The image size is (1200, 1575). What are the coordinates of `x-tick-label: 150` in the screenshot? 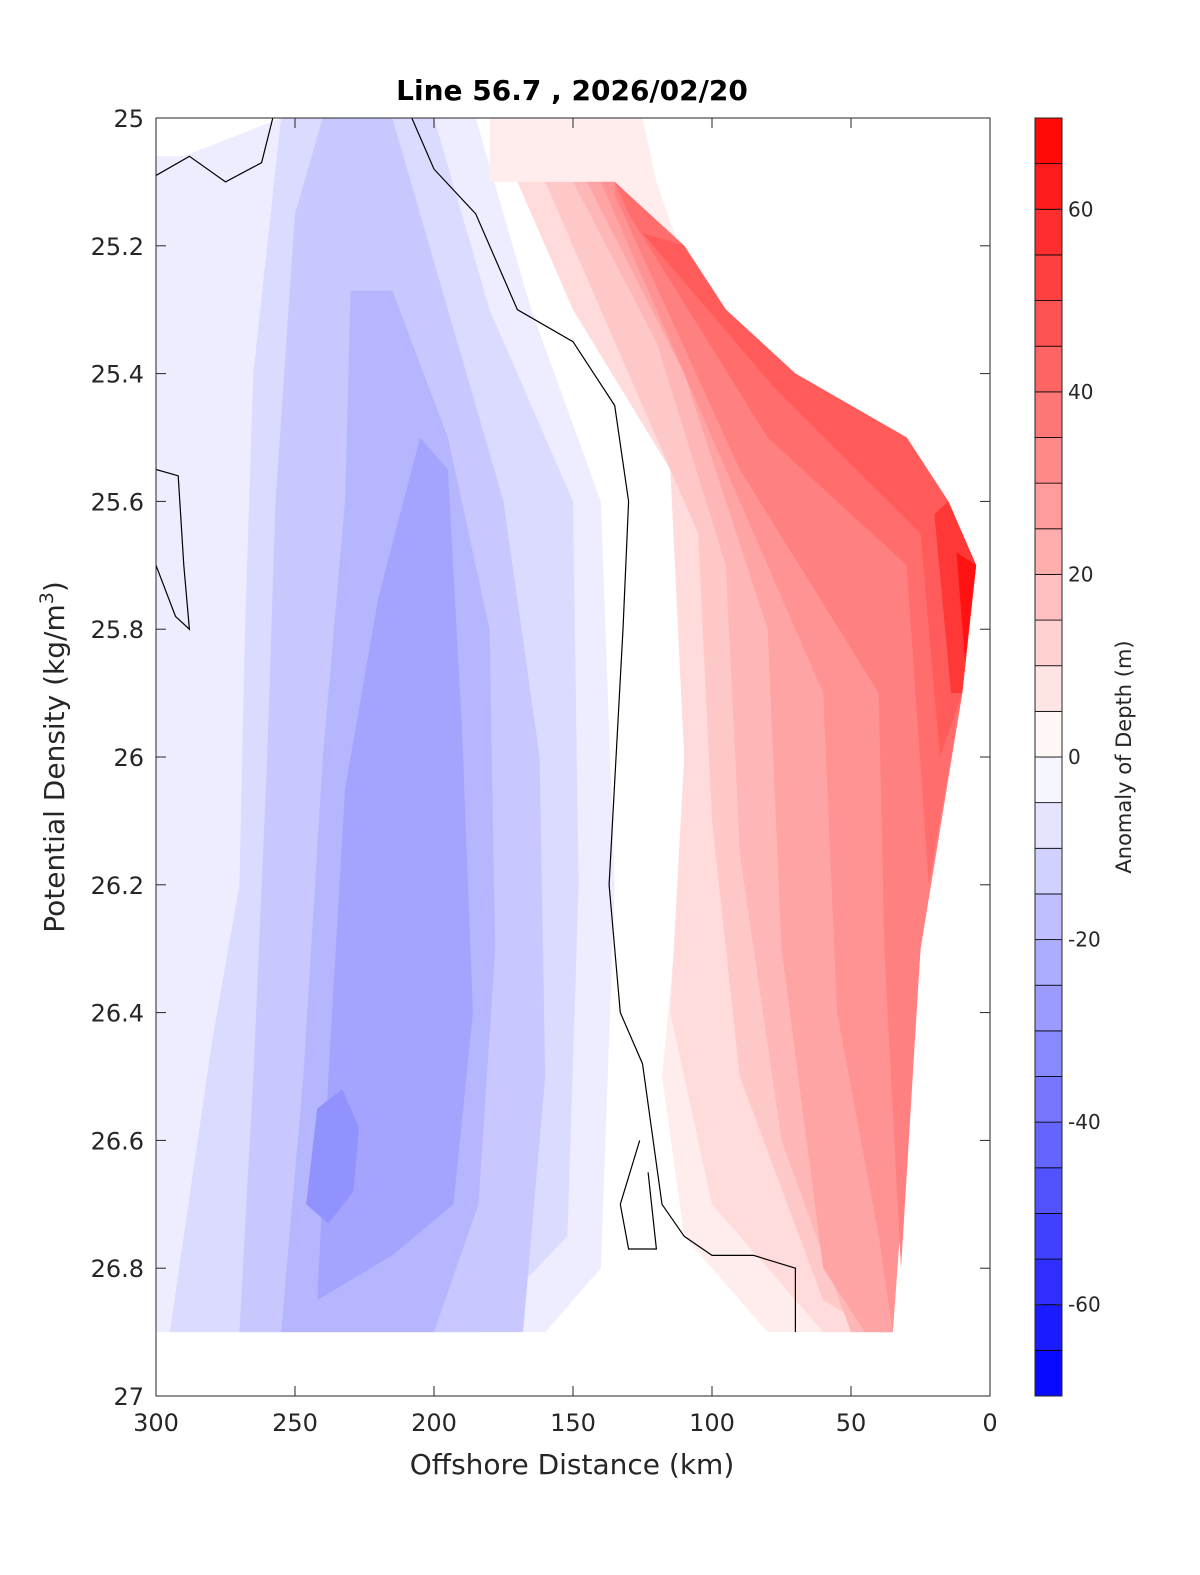 It's located at (573, 1423).